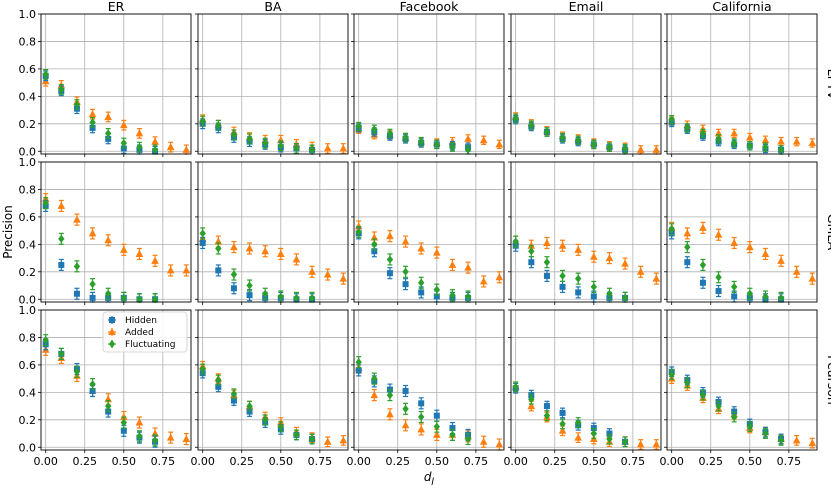  Describe the element at coordinates (28, 217) in the screenshot. I see `y-tick-label: 0.6` at that location.